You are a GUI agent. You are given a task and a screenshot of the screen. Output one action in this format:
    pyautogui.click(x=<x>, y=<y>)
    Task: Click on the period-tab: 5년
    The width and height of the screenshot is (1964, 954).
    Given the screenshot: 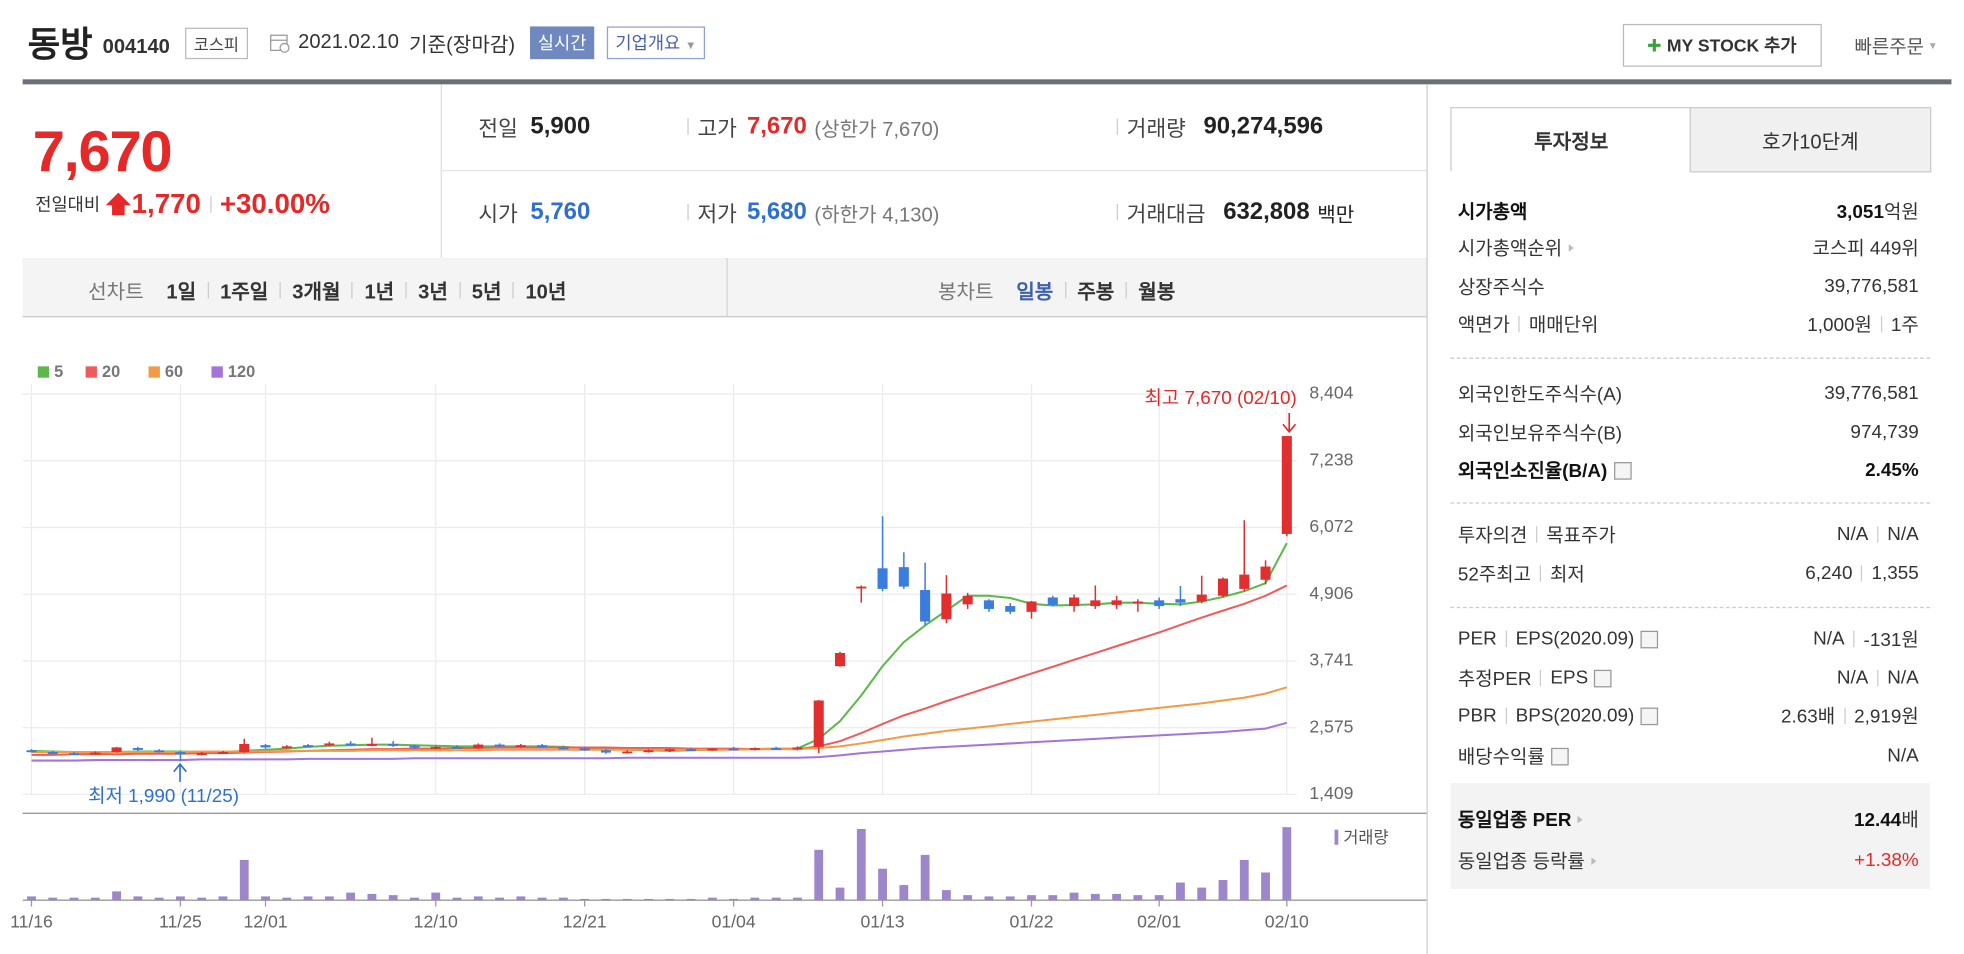 What is the action you would take?
    pyautogui.click(x=486, y=293)
    